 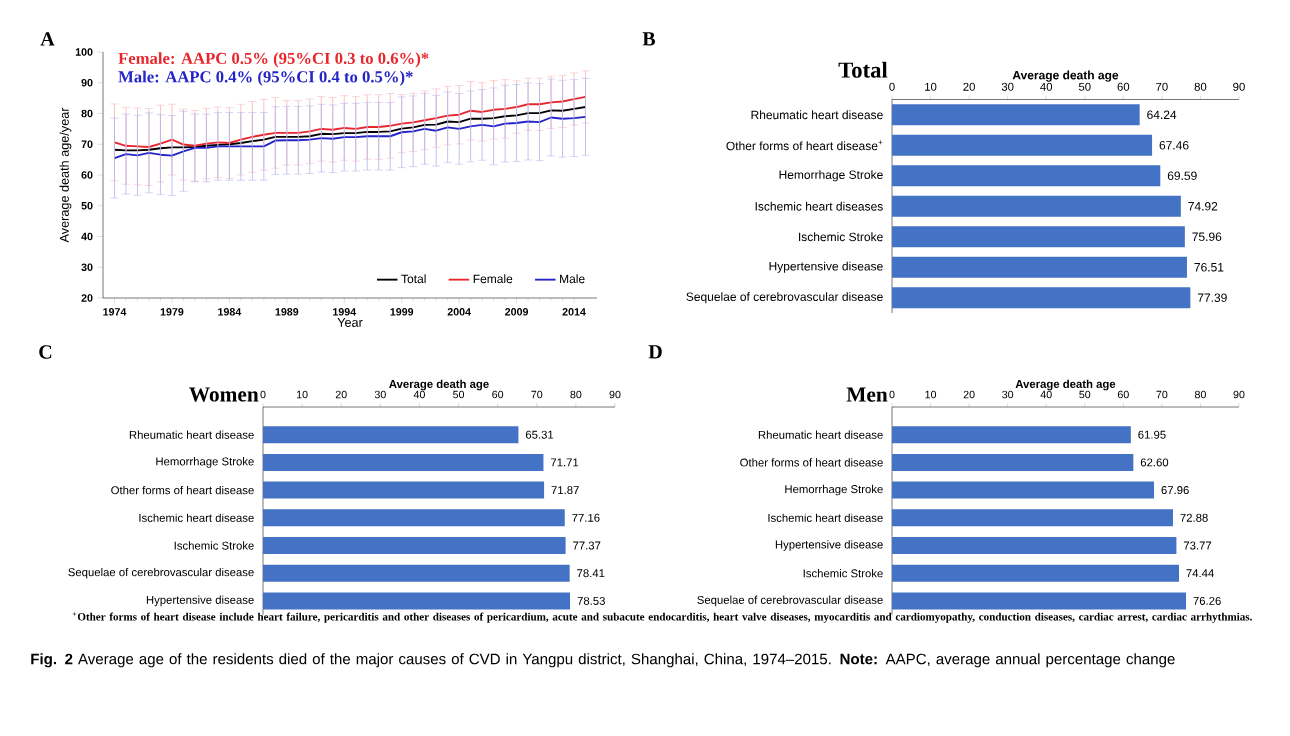 What do you see at coordinates (402, 312) in the screenshot?
I see `x-tick-label: 1999` at bounding box center [402, 312].